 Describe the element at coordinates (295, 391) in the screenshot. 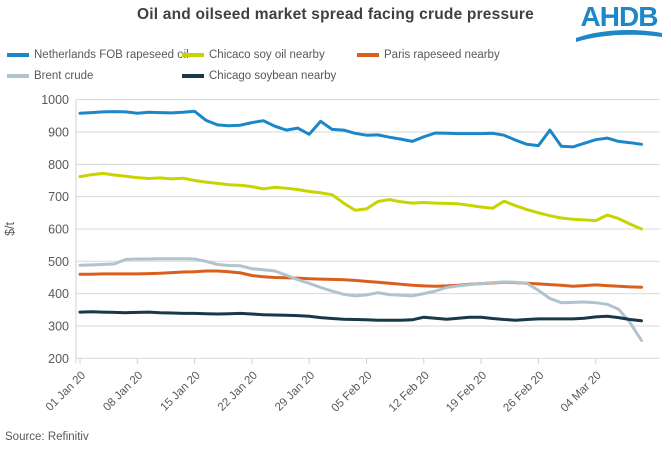

I see `x-tick-label: 29 Jan 20` at that location.